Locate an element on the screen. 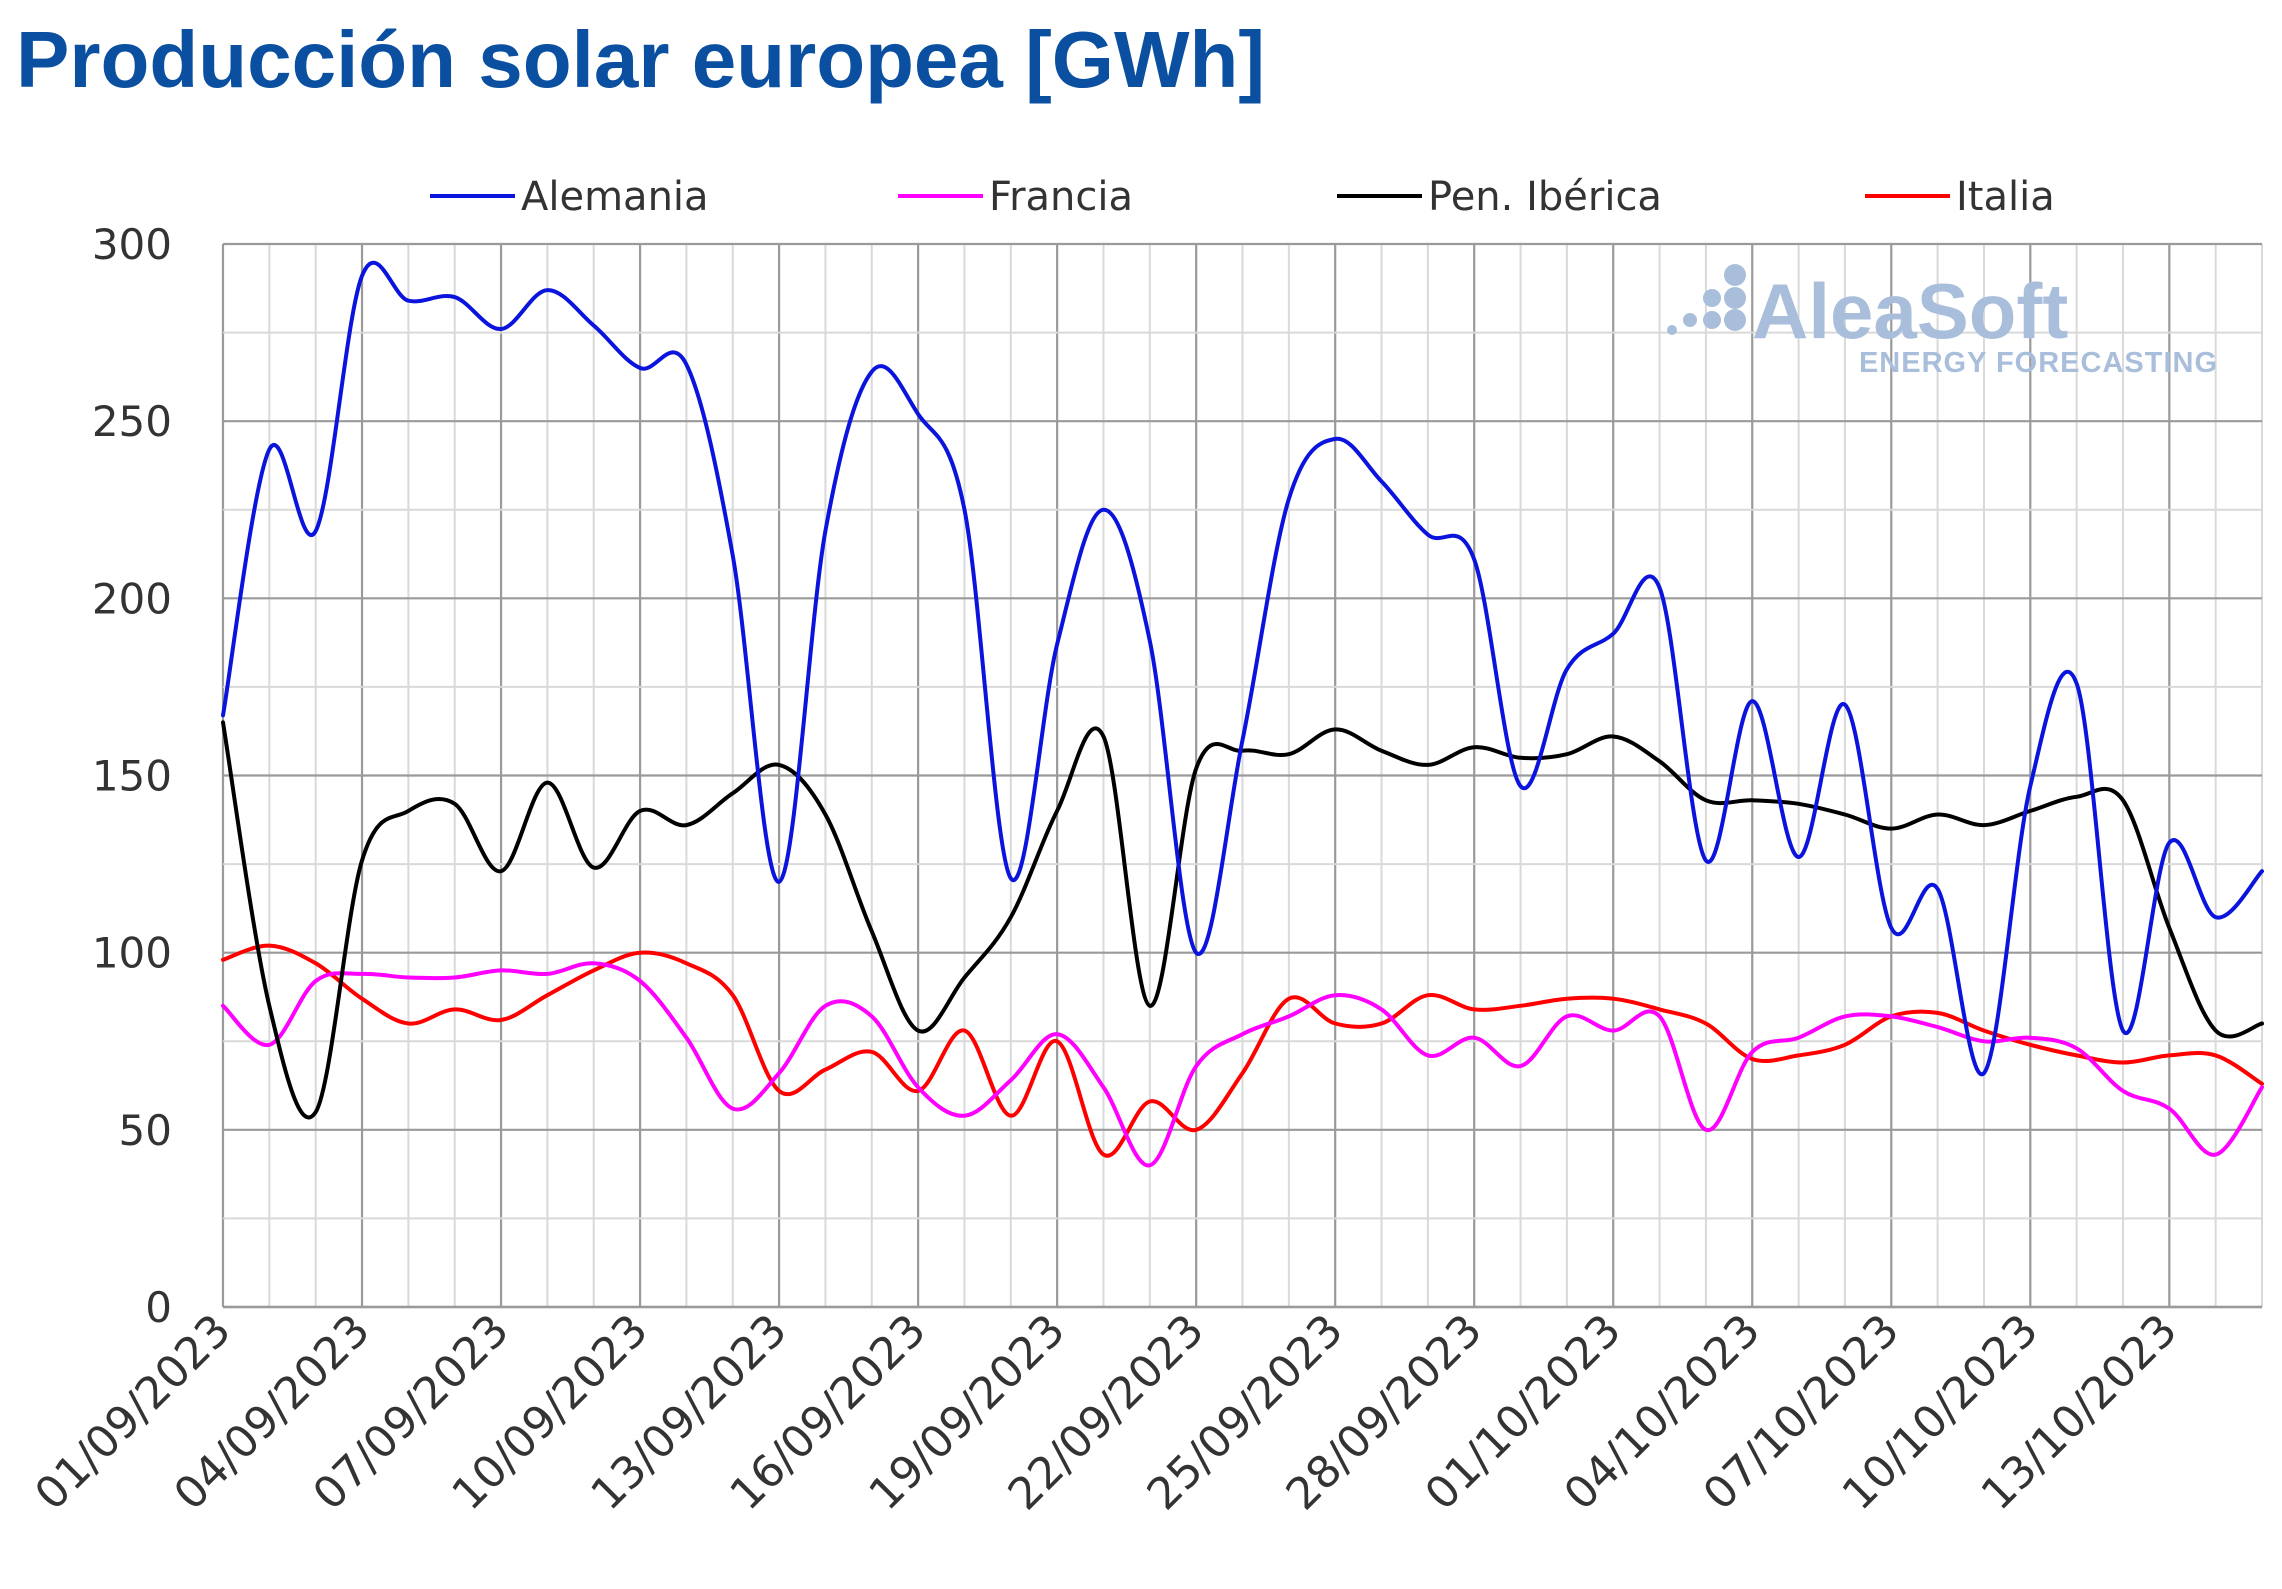 The image size is (2282, 1589). legend-label-pen-ib-rica: Pen. Ibérica is located at coordinates (1545, 197).